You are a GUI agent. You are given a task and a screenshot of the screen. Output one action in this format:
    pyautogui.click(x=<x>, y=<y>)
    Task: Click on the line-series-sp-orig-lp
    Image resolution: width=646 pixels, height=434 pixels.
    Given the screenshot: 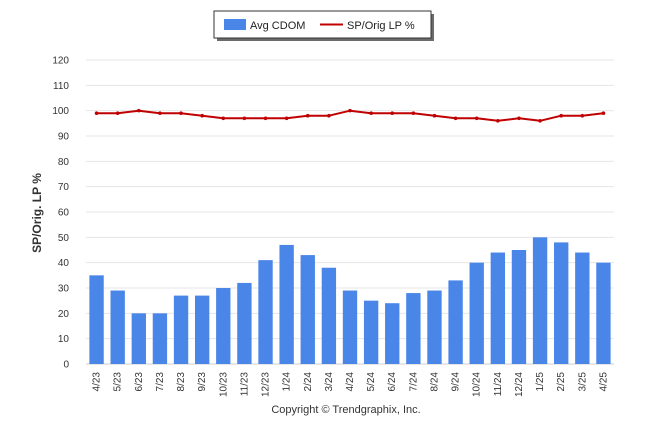 What is the action you would take?
    pyautogui.click(x=350, y=115)
    